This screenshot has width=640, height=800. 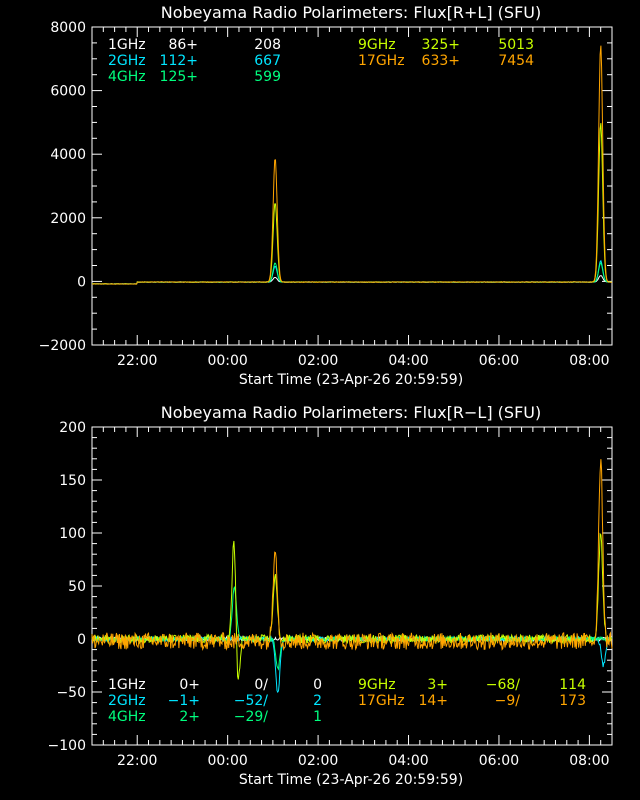 What do you see at coordinates (68, 219) in the screenshot?
I see `y-tick-label: 2000` at bounding box center [68, 219].